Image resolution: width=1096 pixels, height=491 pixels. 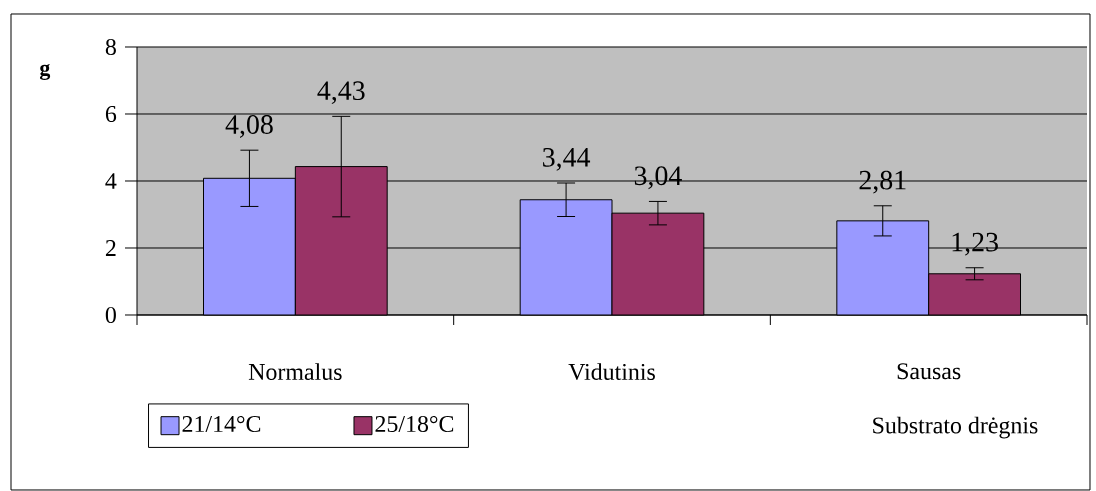 What do you see at coordinates (567, 159) in the screenshot?
I see `data-label: 3,44` at bounding box center [567, 159].